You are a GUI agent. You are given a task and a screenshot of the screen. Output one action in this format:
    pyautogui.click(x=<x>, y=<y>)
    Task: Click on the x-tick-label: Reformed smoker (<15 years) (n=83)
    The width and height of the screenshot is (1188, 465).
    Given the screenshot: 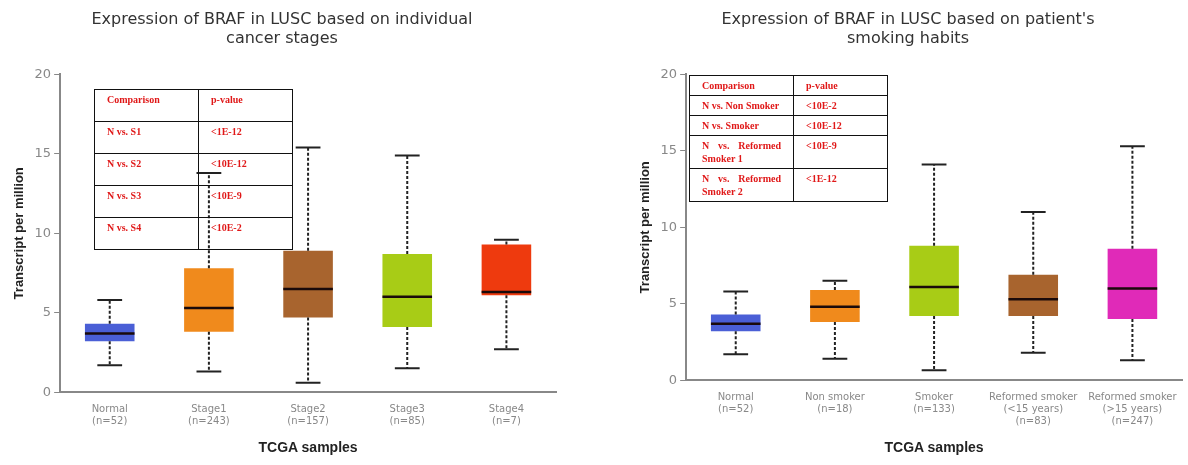 What is the action you would take?
    pyautogui.click(x=1034, y=408)
    